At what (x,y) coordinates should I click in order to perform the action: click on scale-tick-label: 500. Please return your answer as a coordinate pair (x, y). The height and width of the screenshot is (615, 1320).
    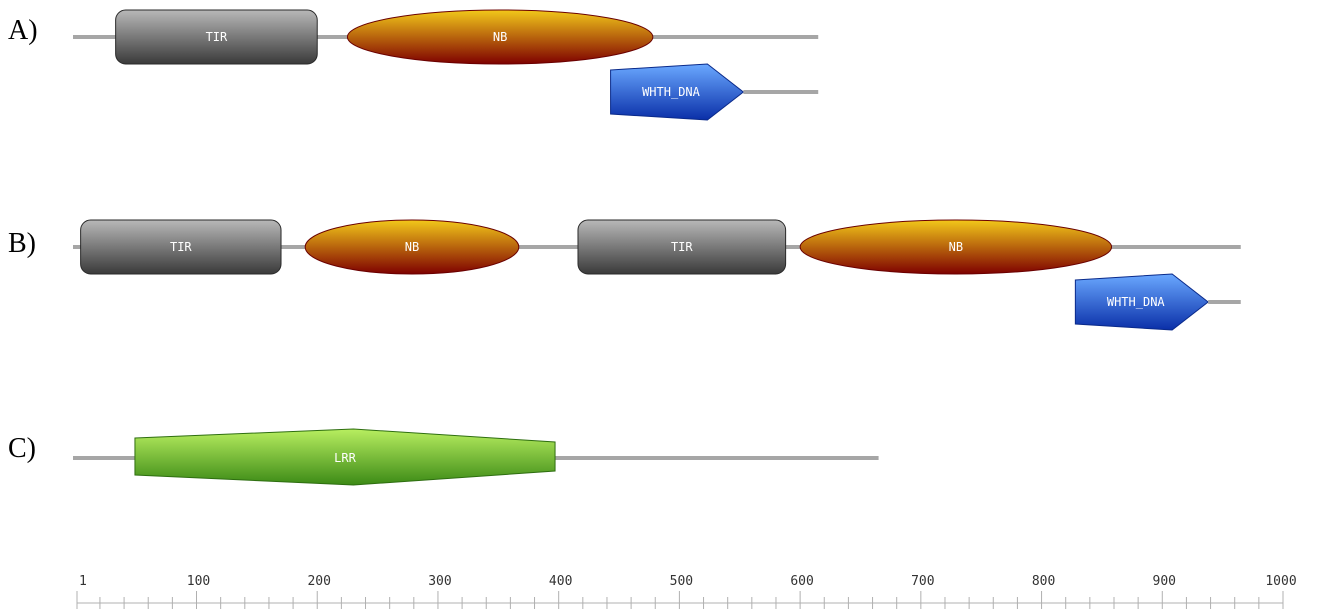
    Looking at the image, I should click on (681, 581).